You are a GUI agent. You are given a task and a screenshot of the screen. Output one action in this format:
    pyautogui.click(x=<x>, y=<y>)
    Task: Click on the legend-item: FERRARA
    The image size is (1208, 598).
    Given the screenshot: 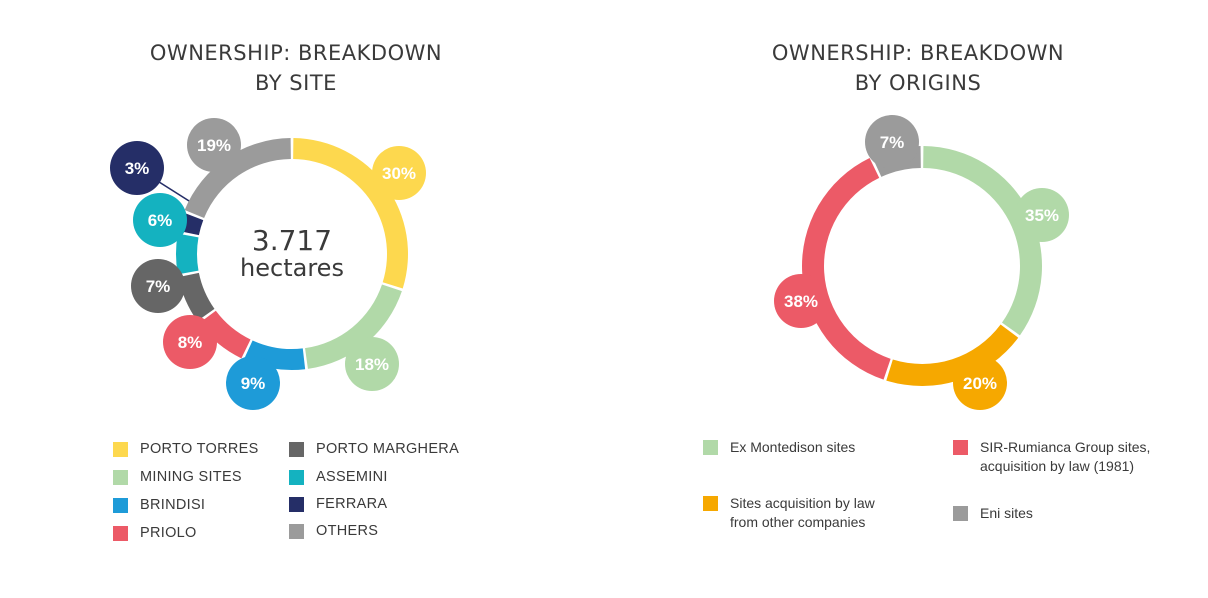 What is the action you would take?
    pyautogui.click(x=338, y=504)
    